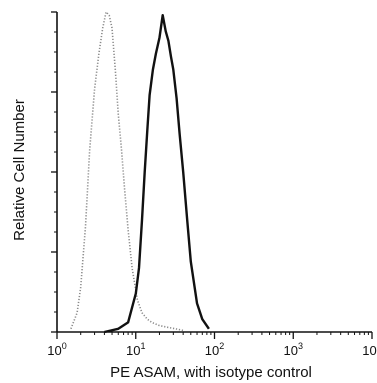 Image resolution: width=377 pixels, height=383 pixels. I want to click on x-axis-ticks: 10⁰ 10¹ 10² 10³ 10⁴, so click(212, 345).